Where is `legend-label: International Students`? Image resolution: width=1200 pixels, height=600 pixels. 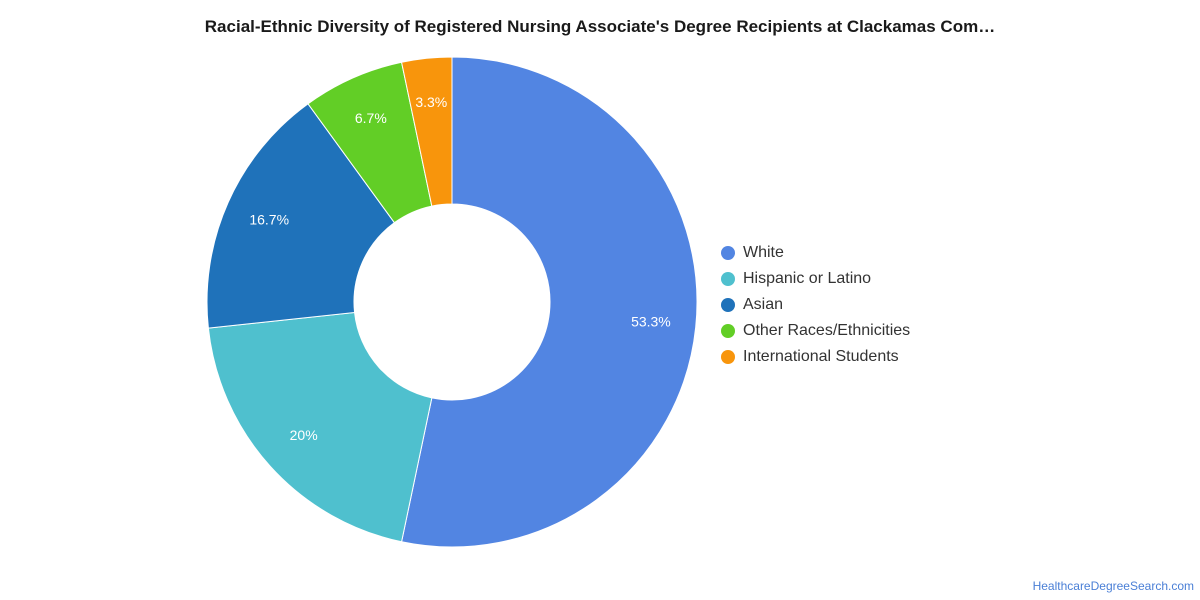 legend-label: International Students is located at coordinates (821, 356).